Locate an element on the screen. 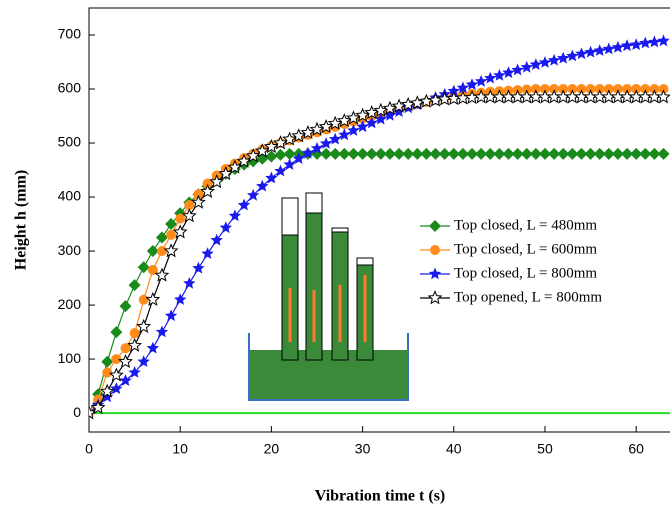 The image size is (670, 515). y-axis-label: Height h (mm) is located at coordinates (21, 220).